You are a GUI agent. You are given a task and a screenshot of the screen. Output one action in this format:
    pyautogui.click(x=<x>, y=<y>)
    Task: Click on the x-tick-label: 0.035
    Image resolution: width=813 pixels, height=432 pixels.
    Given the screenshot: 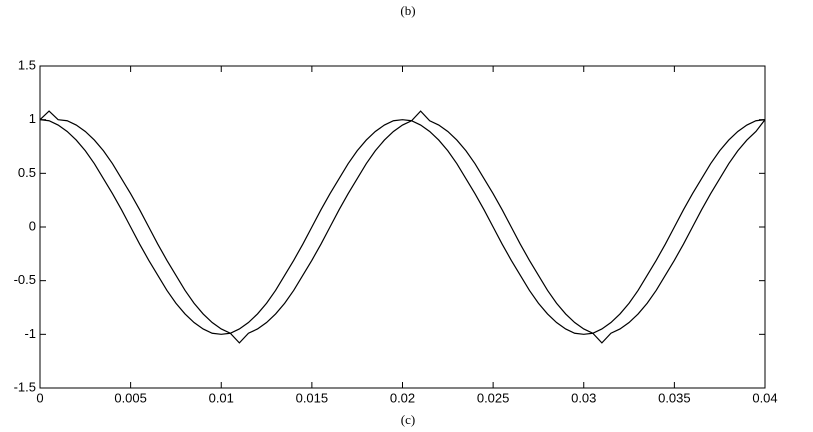 What is the action you would take?
    pyautogui.click(x=674, y=397)
    